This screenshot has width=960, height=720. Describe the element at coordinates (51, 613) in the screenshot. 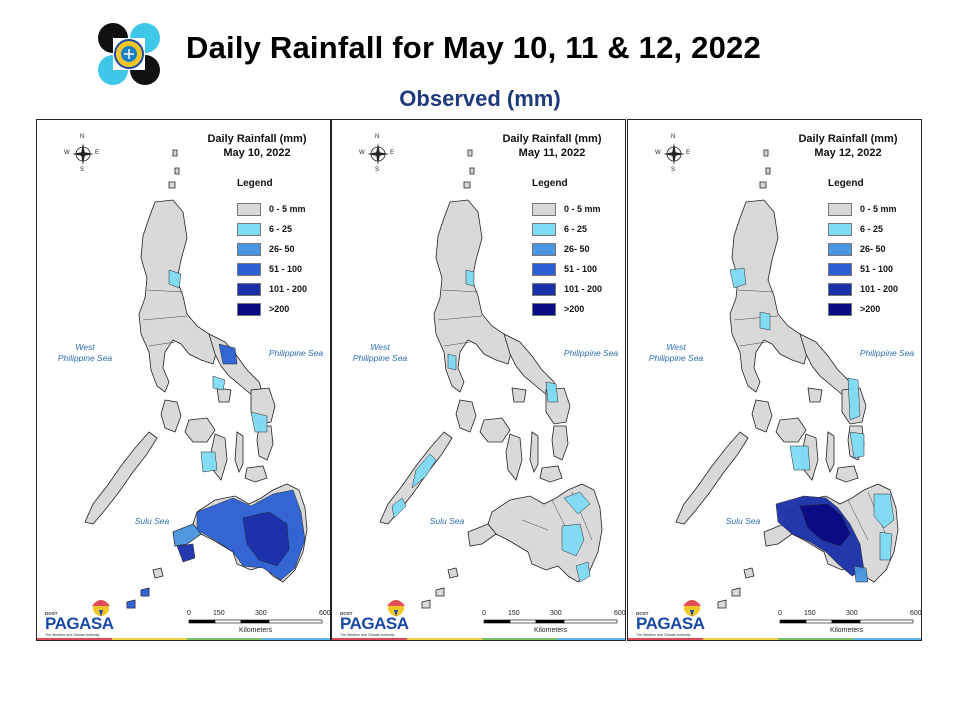

I see `dost-label: DOST` at that location.